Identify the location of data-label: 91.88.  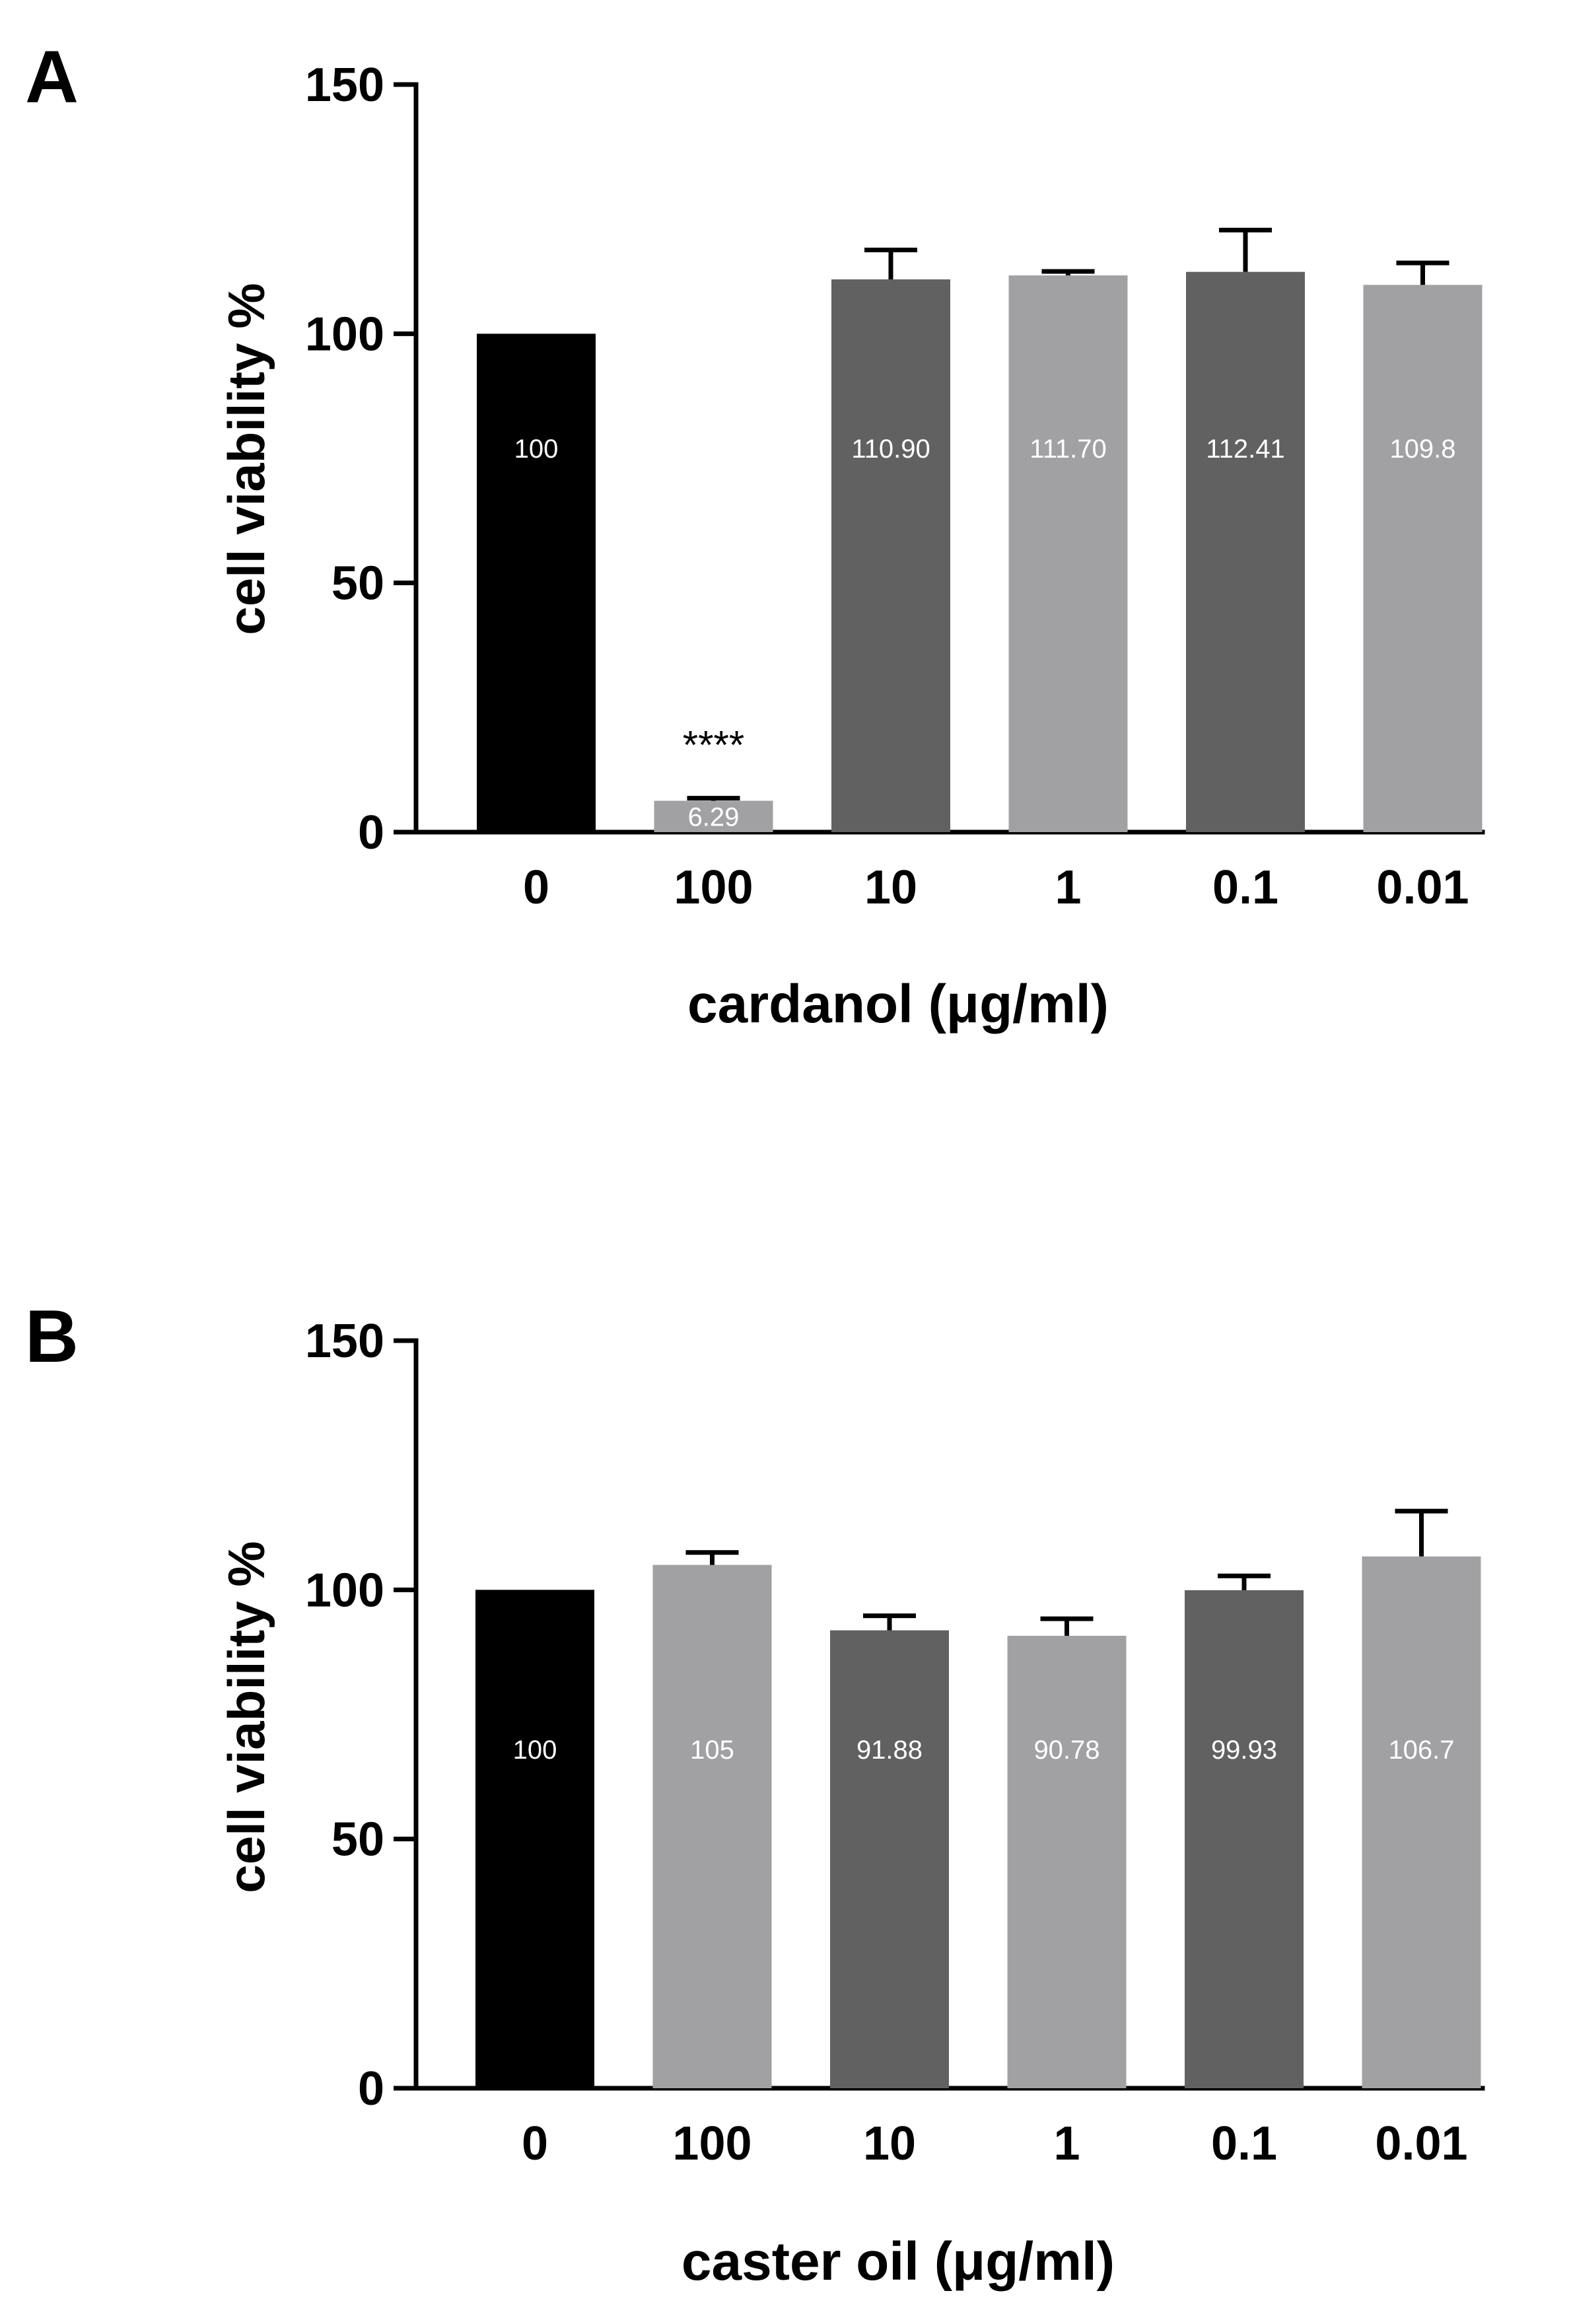
(889, 1750).